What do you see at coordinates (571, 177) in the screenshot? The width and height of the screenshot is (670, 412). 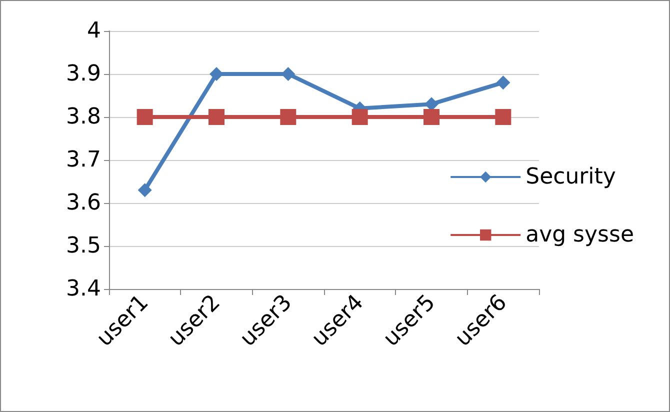 I see `legend-label: Security` at bounding box center [571, 177].